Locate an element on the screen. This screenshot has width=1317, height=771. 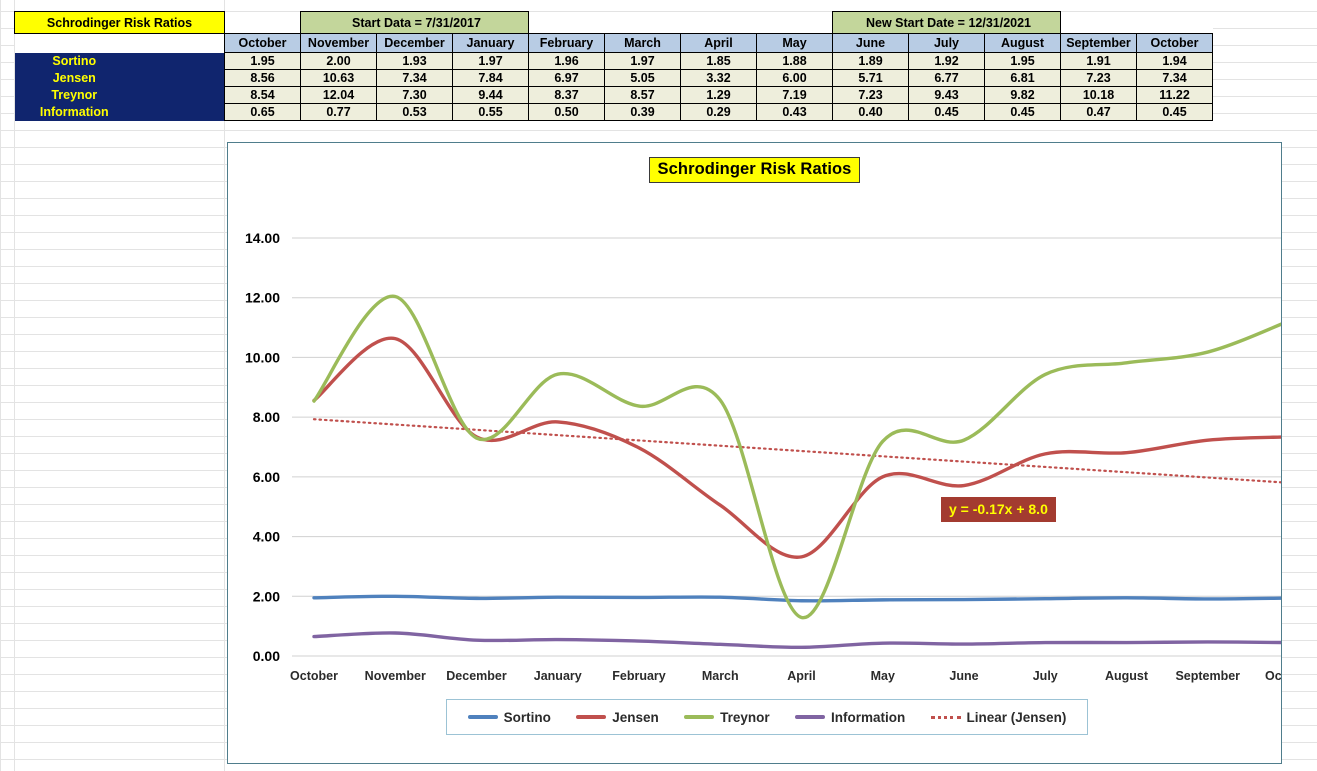
column-header-month: February is located at coordinates (566, 43).